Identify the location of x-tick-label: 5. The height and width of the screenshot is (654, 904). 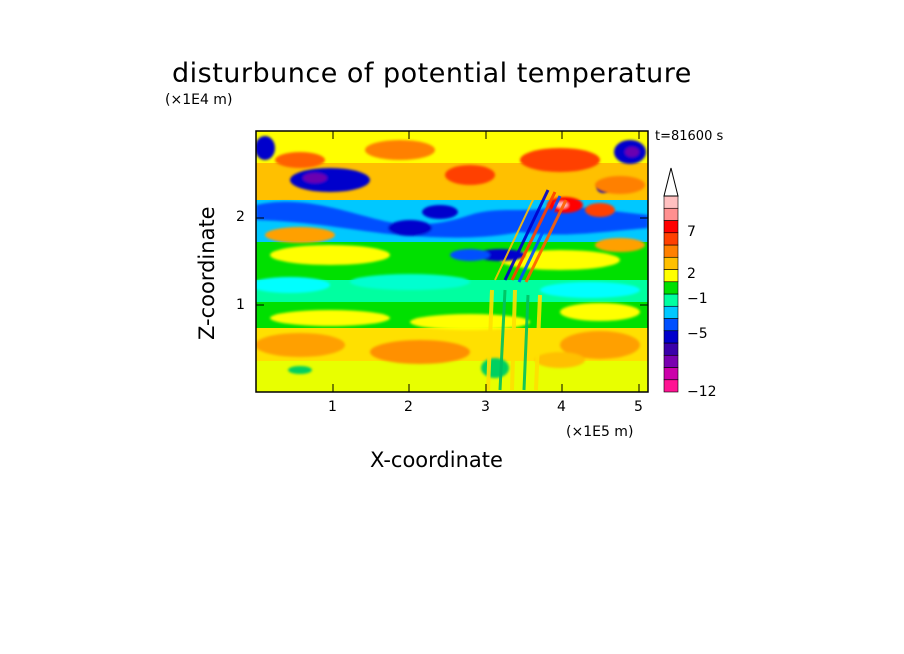
(638, 407).